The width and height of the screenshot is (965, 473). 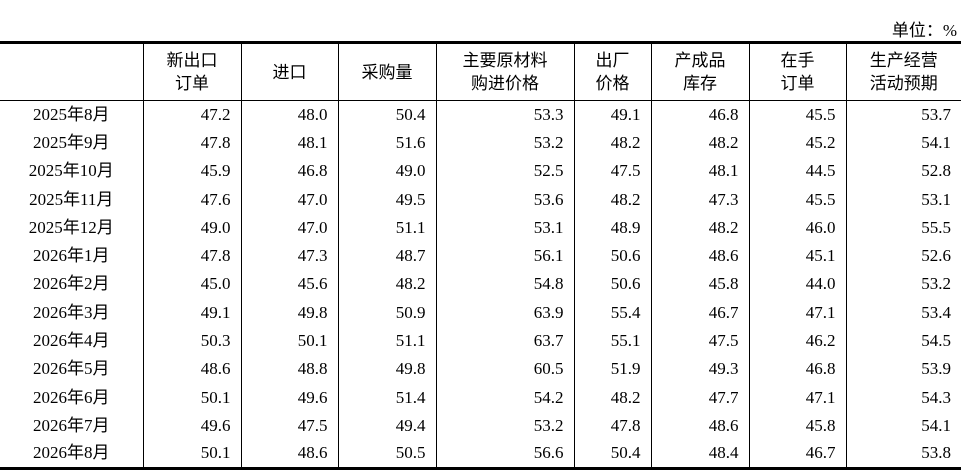 What do you see at coordinates (612, 369) in the screenshot?
I see `cell: 51.9` at bounding box center [612, 369].